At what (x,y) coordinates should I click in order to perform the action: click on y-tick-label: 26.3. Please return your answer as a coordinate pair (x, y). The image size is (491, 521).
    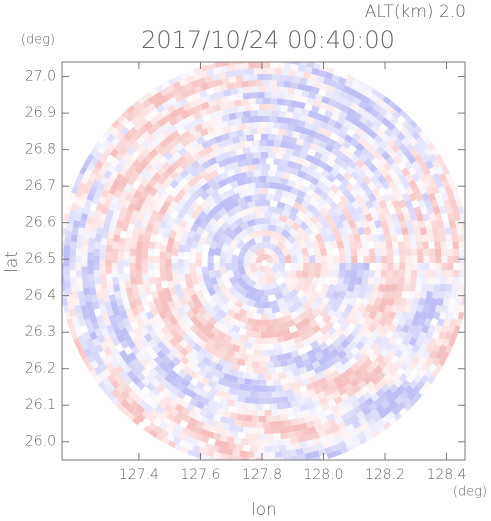
    Looking at the image, I should click on (40, 332).